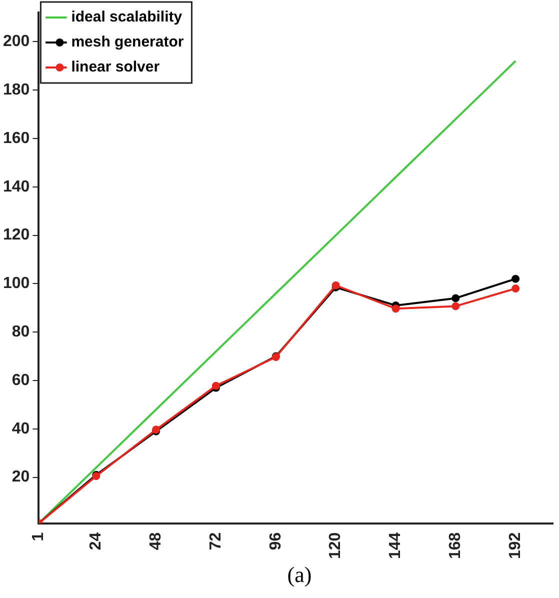  I want to click on x-tick-label: 72, so click(215, 541).